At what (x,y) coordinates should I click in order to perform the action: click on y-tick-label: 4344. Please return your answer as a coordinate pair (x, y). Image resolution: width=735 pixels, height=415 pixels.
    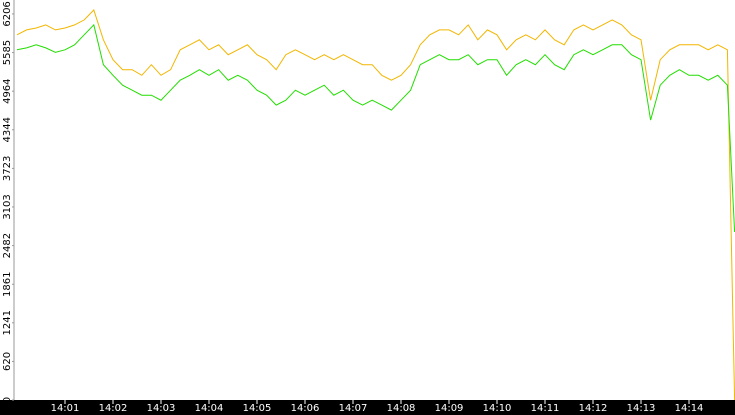
    Looking at the image, I should click on (7, 129).